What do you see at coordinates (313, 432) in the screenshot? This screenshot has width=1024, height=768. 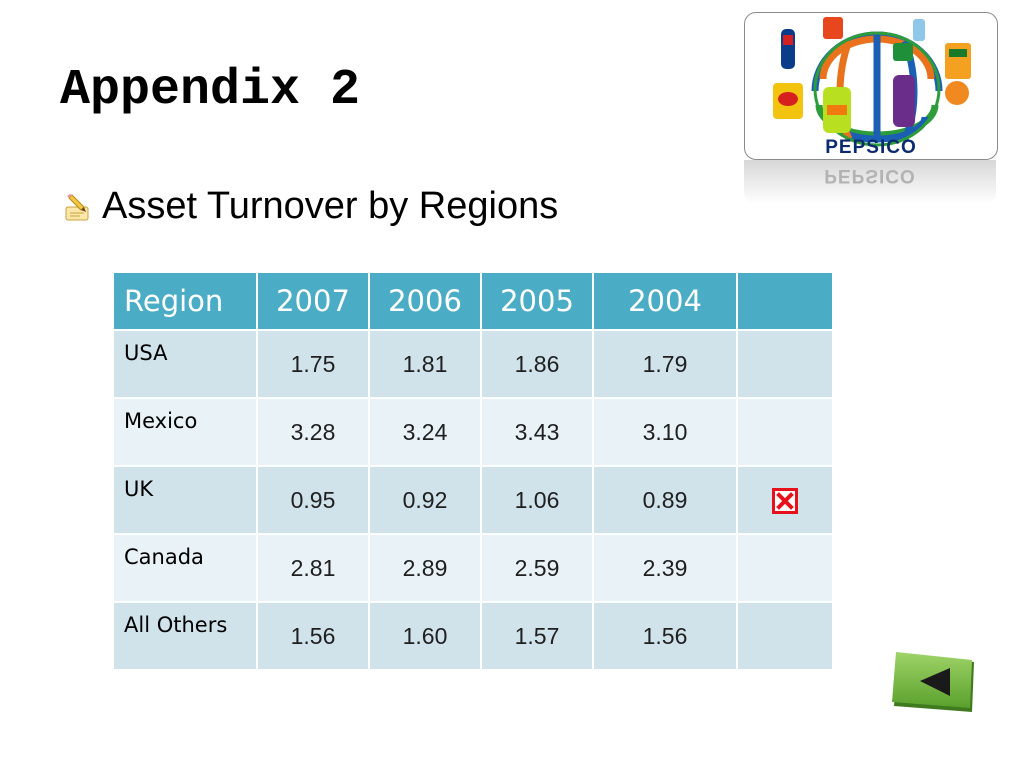 I see `value-cell: 3.28` at bounding box center [313, 432].